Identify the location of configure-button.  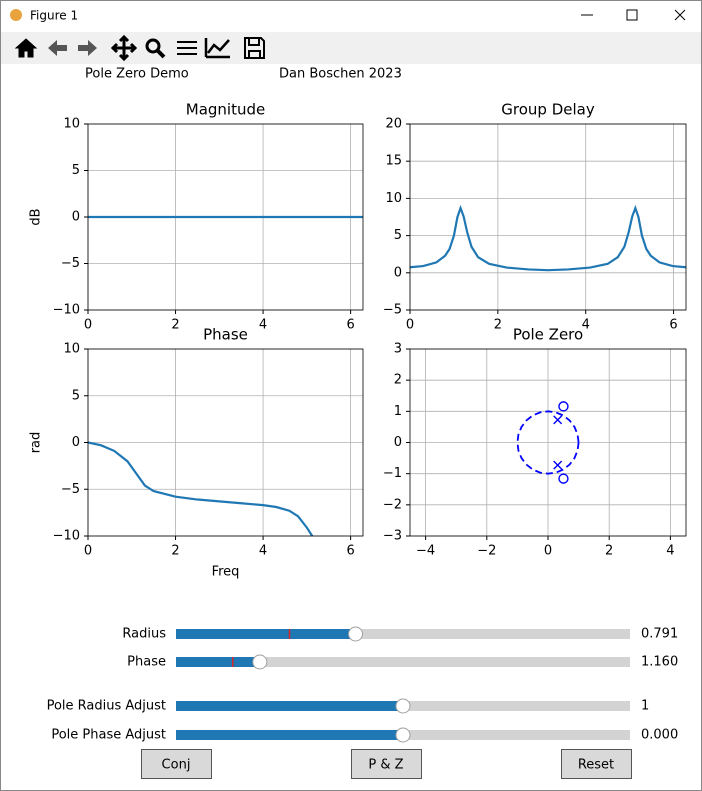
(187, 48).